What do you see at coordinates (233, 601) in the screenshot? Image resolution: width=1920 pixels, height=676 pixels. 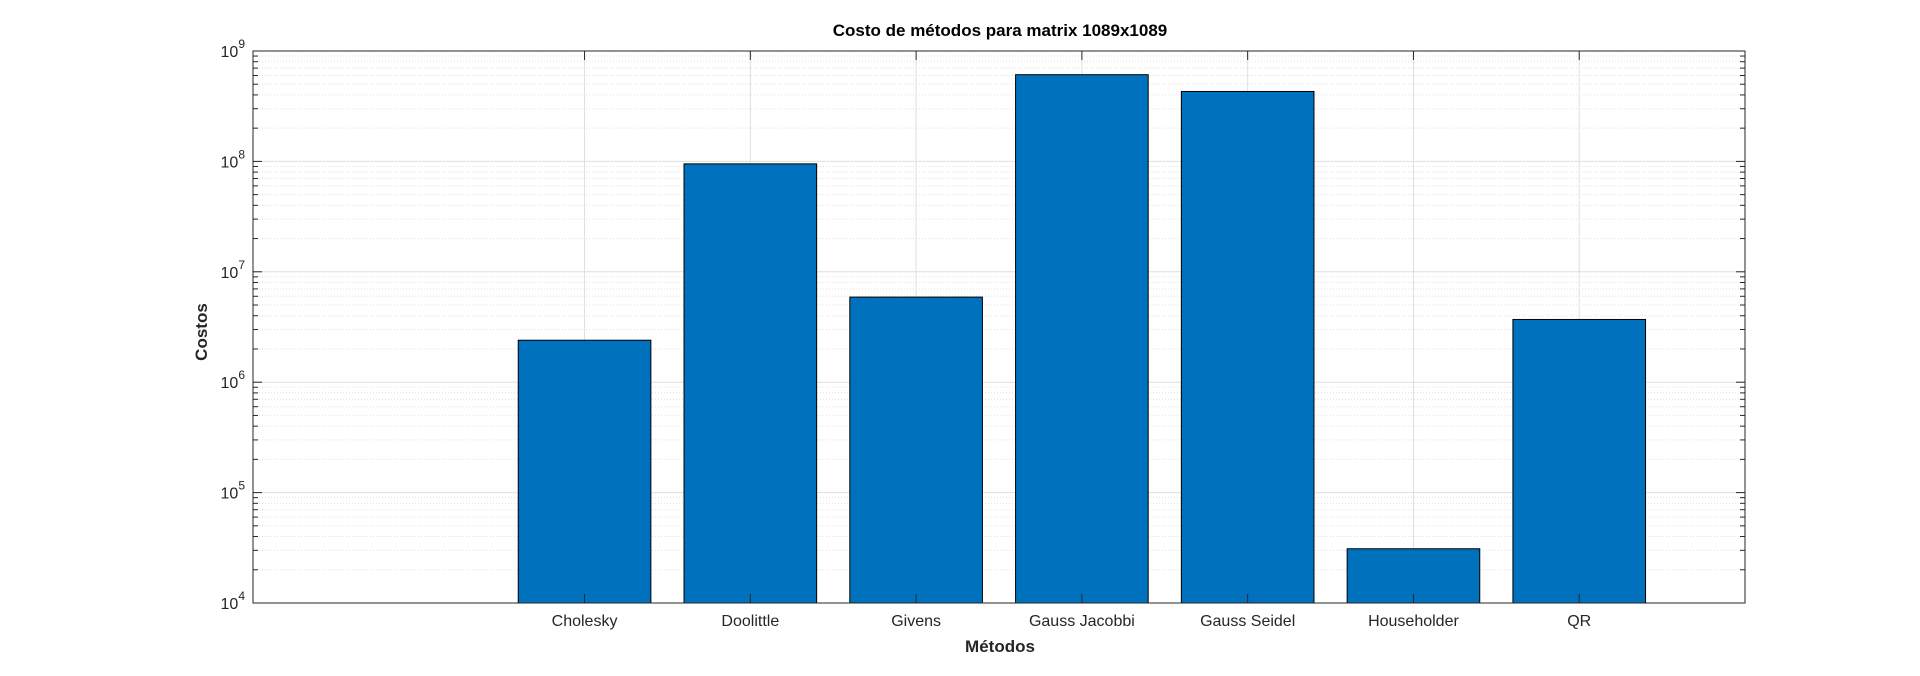 I see `y-tick-label: 10⁴` at bounding box center [233, 601].